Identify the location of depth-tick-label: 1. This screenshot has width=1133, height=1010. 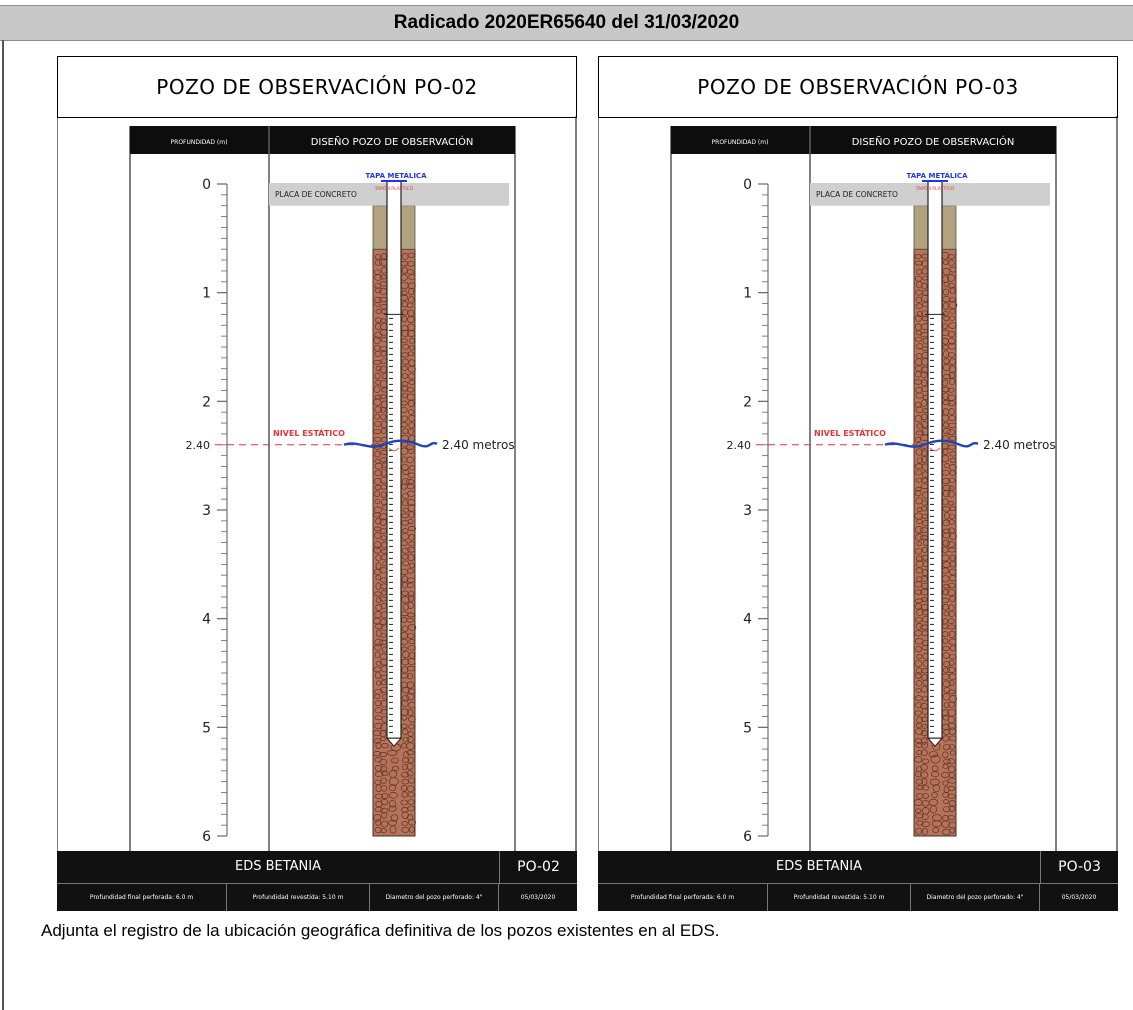
(206, 294).